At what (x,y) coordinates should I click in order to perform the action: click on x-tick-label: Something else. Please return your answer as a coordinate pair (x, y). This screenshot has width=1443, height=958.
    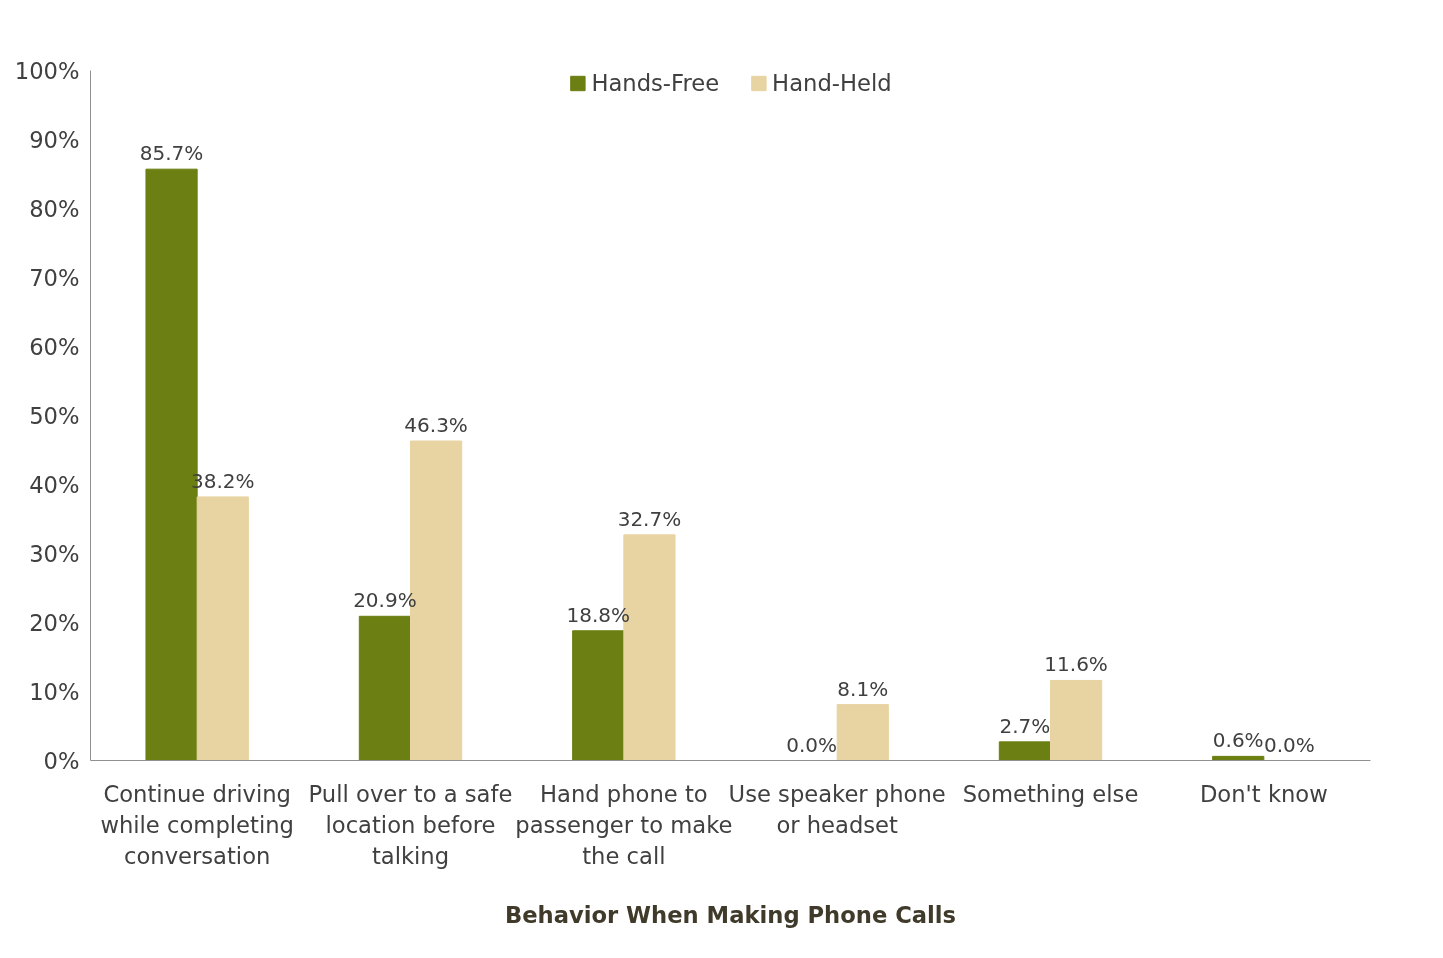
    Looking at the image, I should click on (1050, 793).